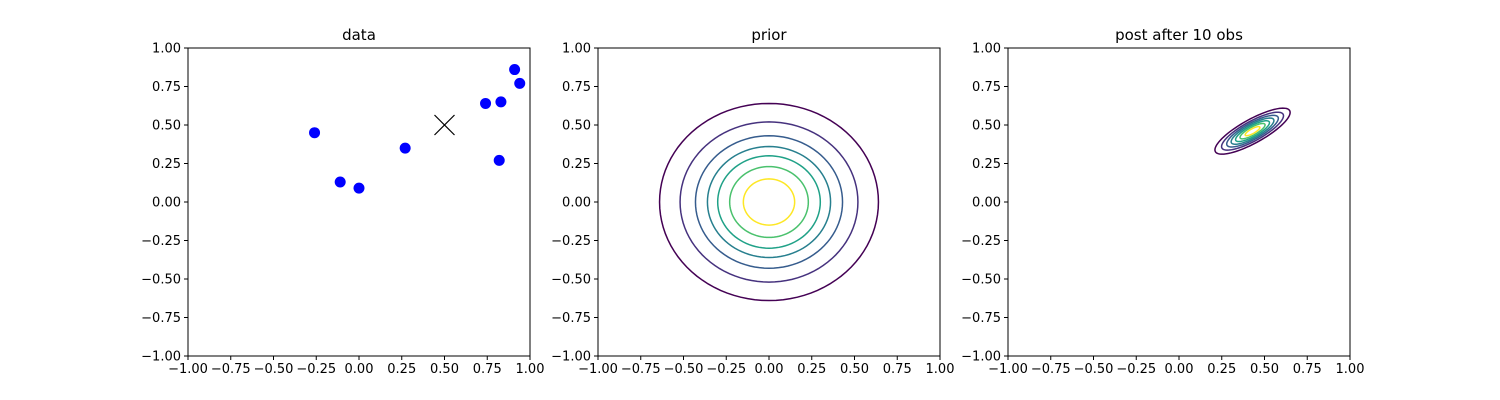 The image size is (1500, 400). What do you see at coordinates (359, 35) in the screenshot?
I see `panel-title: data` at bounding box center [359, 35].